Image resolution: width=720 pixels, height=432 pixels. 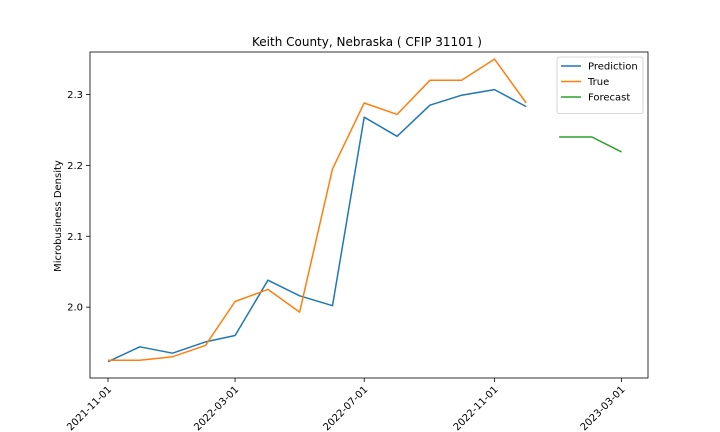 I want to click on legend-label-forecast: Forecast, so click(x=609, y=98).